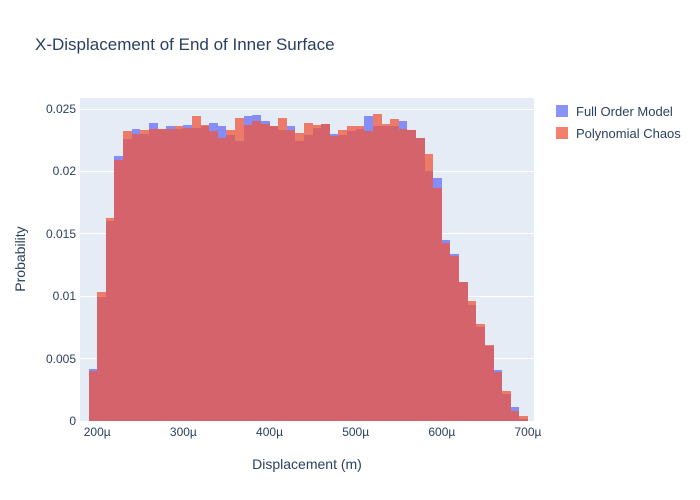 The height and width of the screenshot is (500, 700). I want to click on x-tick-label: 200µ, so click(97, 432).